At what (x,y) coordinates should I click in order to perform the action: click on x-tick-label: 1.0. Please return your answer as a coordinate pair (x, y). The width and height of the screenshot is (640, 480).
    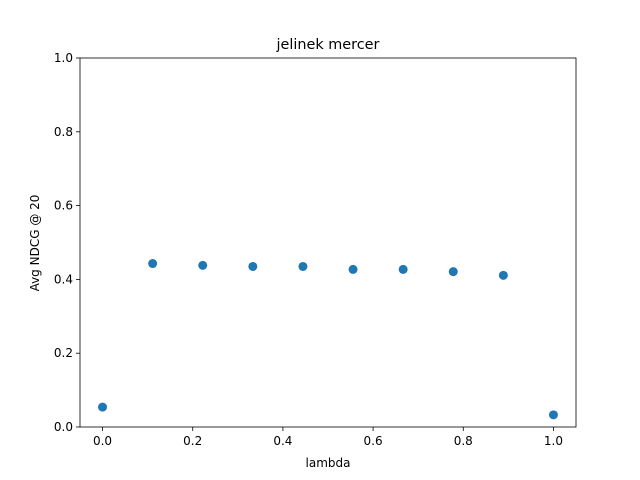
    Looking at the image, I should click on (553, 441).